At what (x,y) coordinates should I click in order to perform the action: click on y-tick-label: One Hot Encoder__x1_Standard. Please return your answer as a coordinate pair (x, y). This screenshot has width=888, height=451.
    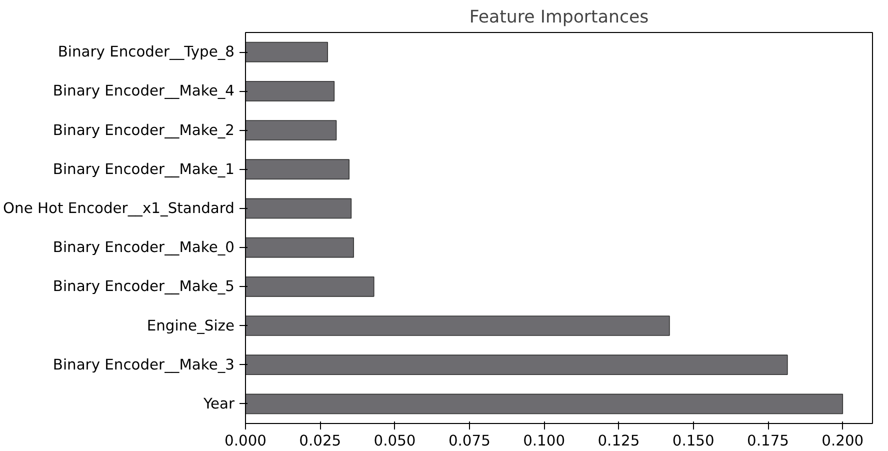
    Looking at the image, I should click on (119, 208).